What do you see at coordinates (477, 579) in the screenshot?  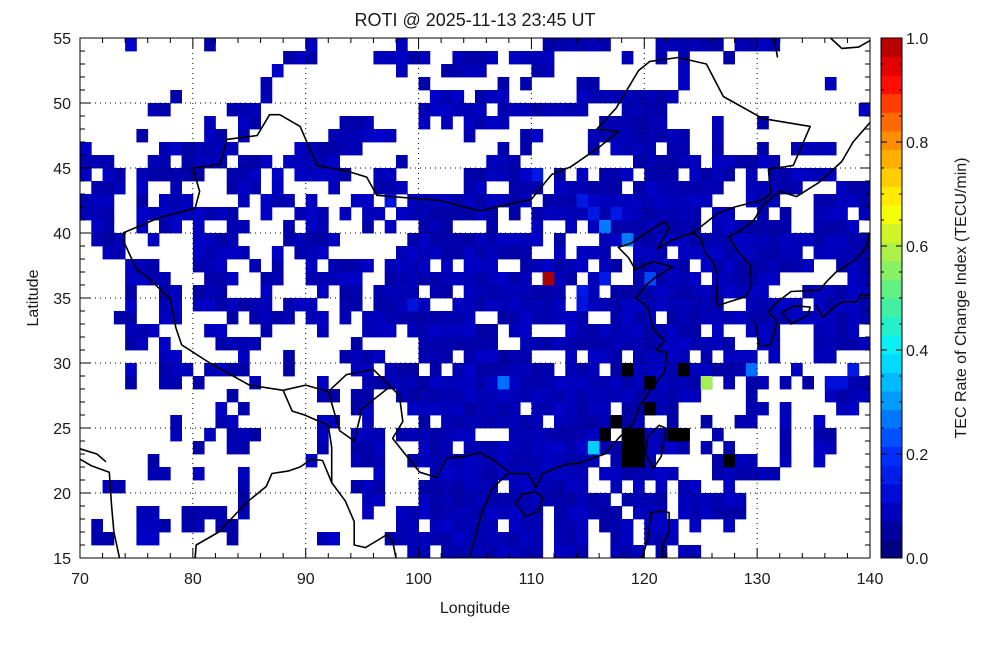 I see `x-tick-labels: 70 80 90 100 110 120 130 140` at bounding box center [477, 579].